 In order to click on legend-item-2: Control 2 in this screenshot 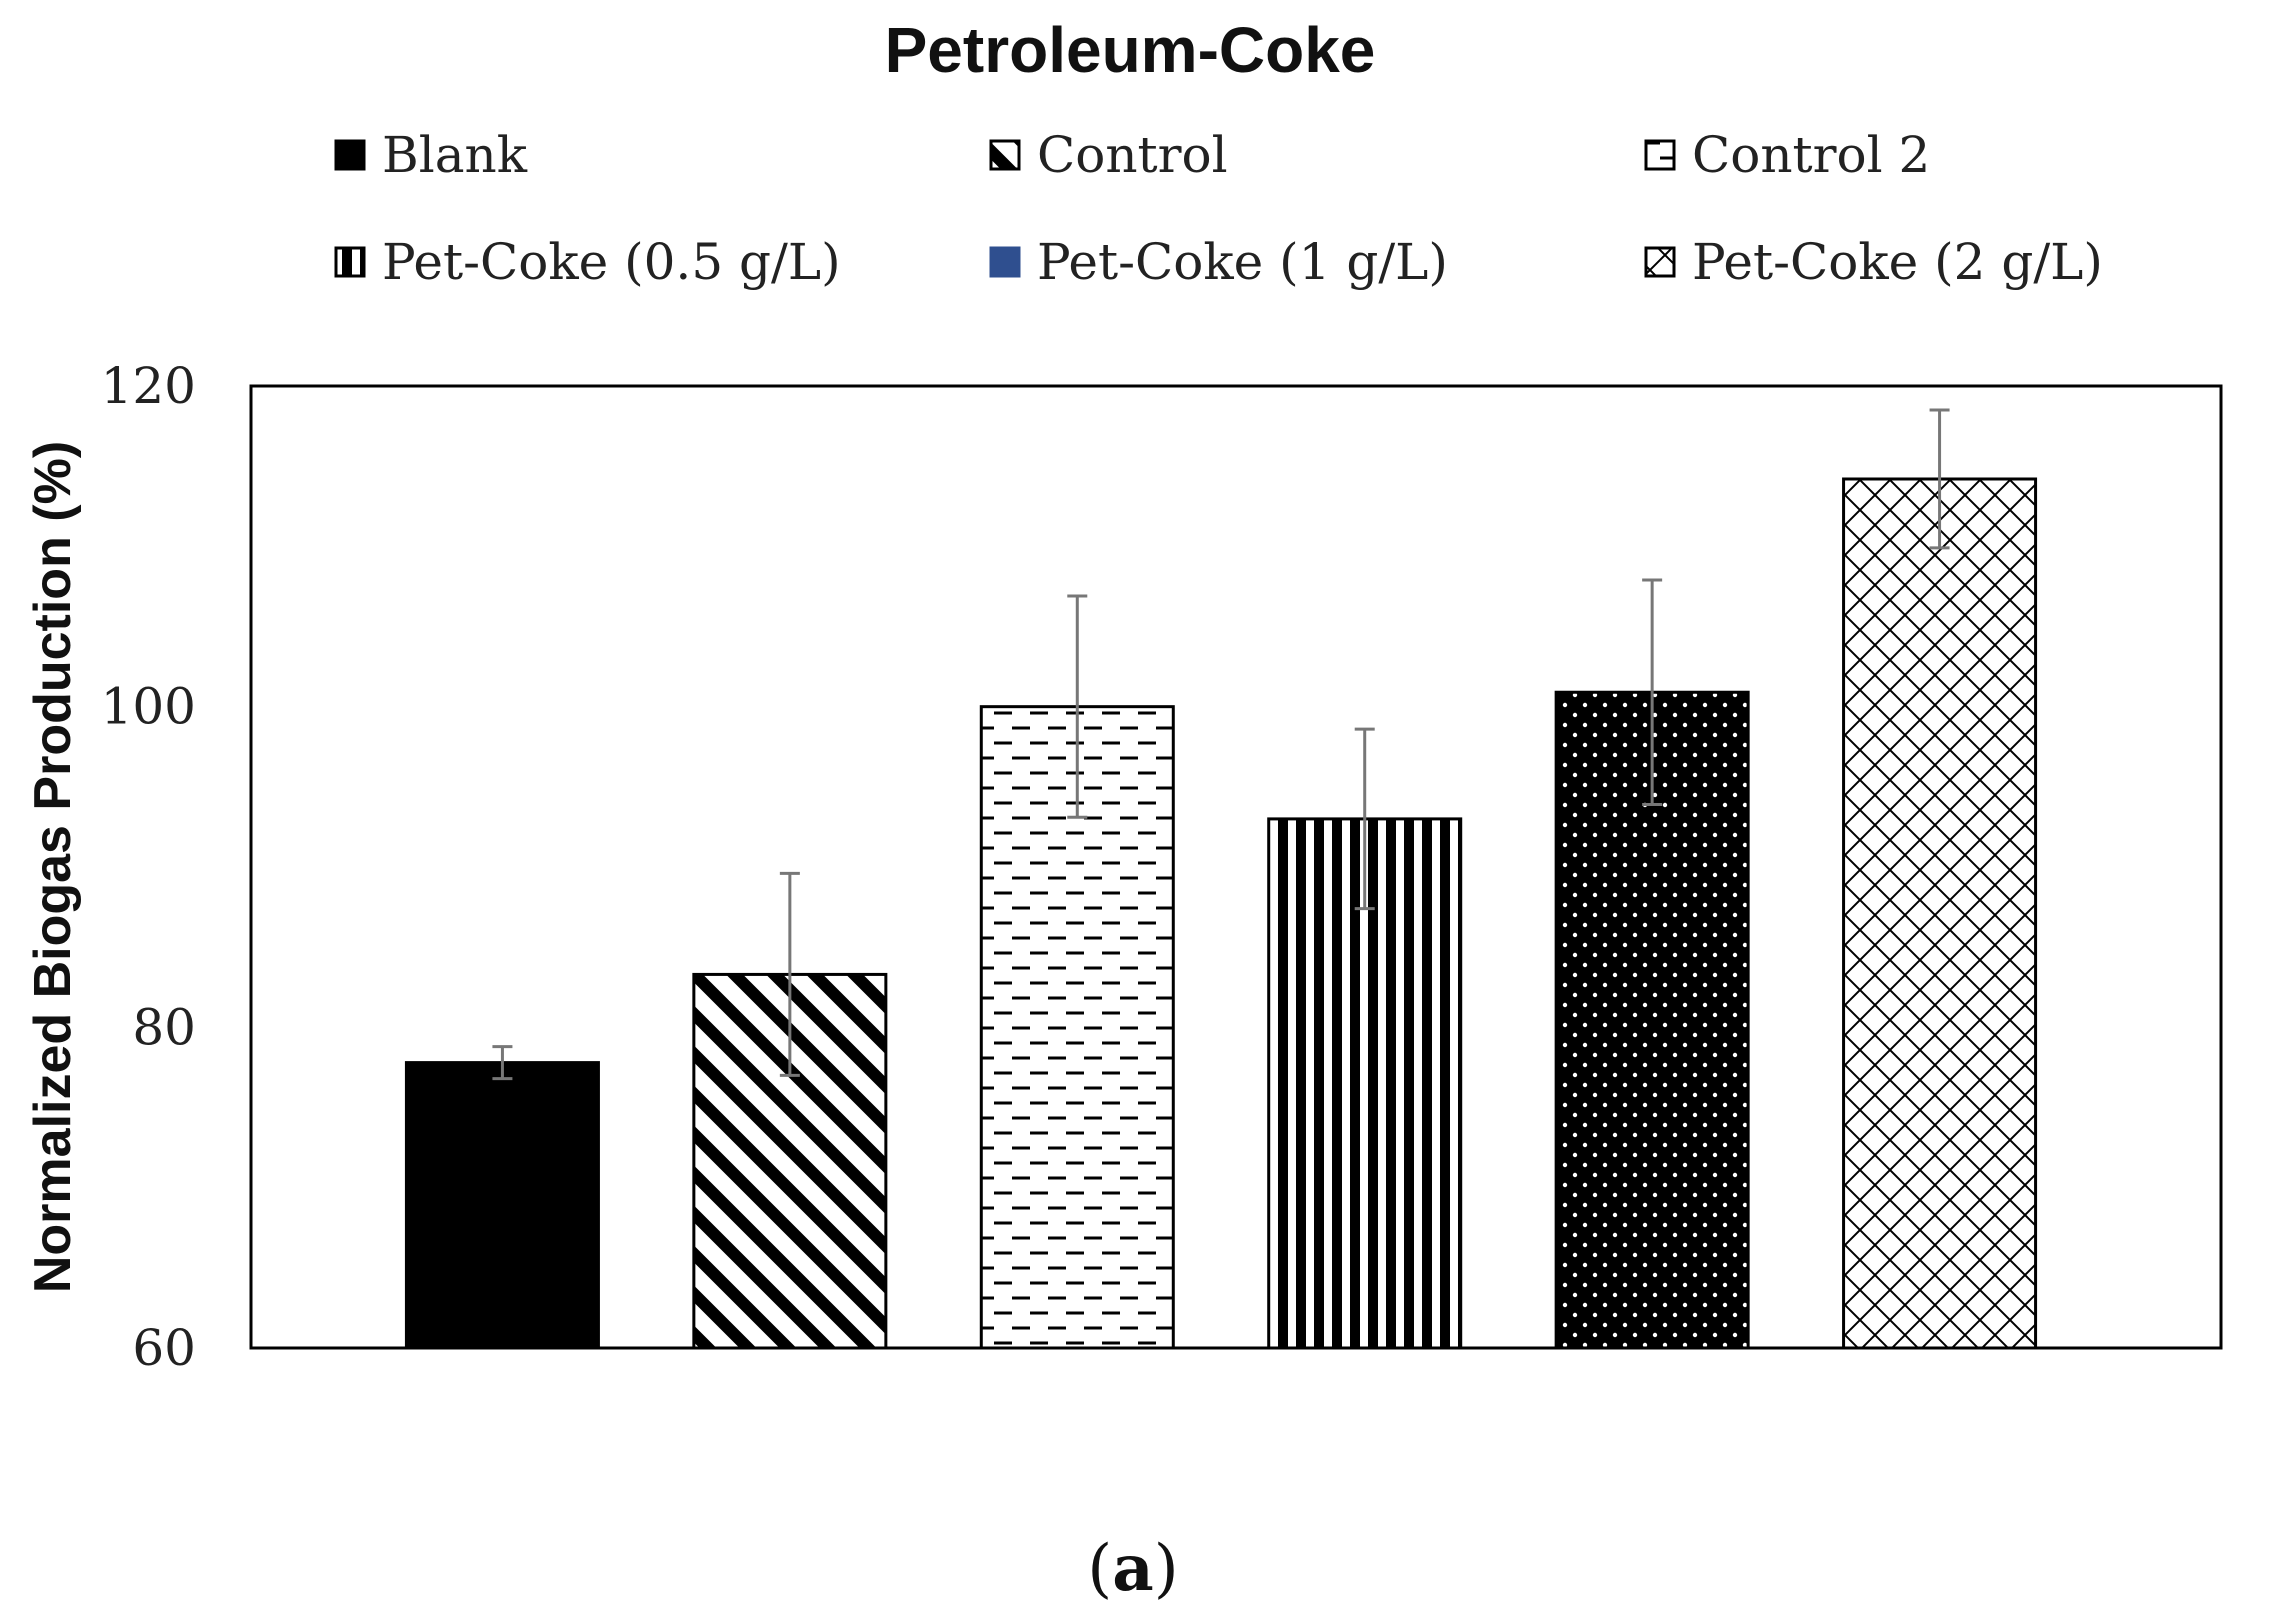, I will do `click(1787, 155)`.